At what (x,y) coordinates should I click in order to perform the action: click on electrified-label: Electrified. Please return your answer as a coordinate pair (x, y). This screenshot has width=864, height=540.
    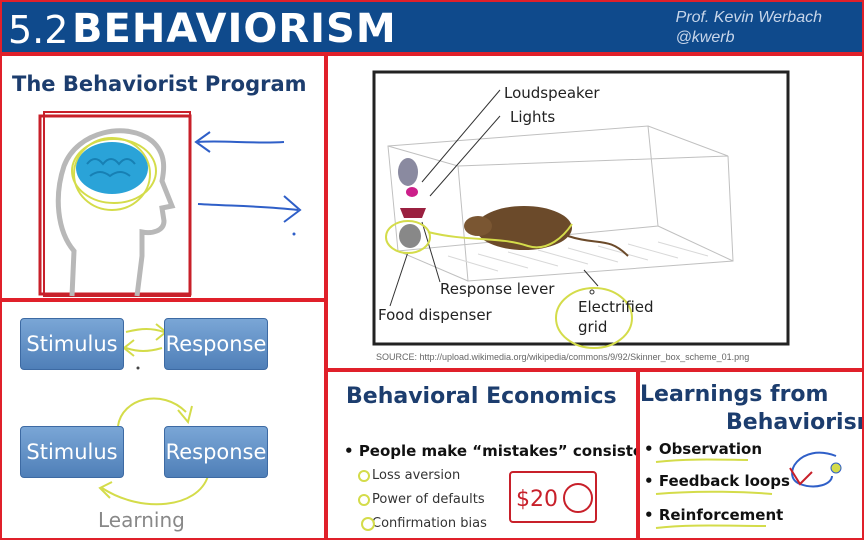
    Looking at the image, I should click on (616, 307).